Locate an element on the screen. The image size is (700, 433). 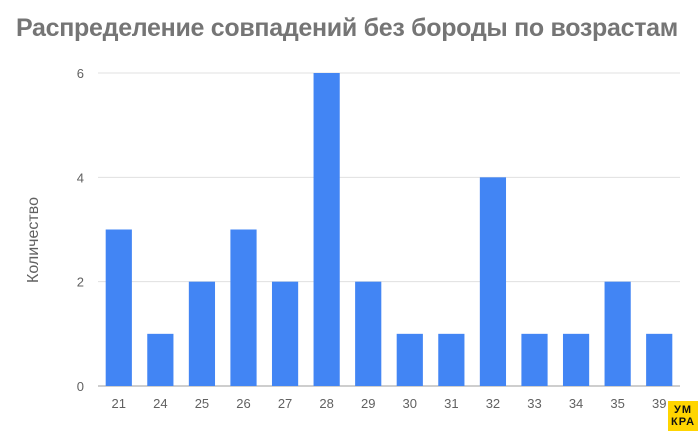
umkra-logo: УМ КРА is located at coordinates (683, 416).